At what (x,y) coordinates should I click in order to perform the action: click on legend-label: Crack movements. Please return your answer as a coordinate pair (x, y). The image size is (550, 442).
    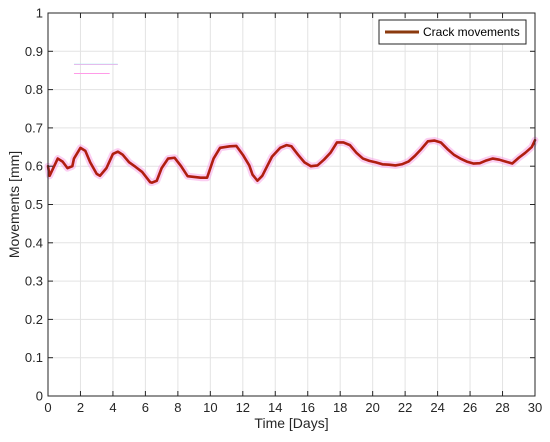
    Looking at the image, I should click on (471, 32).